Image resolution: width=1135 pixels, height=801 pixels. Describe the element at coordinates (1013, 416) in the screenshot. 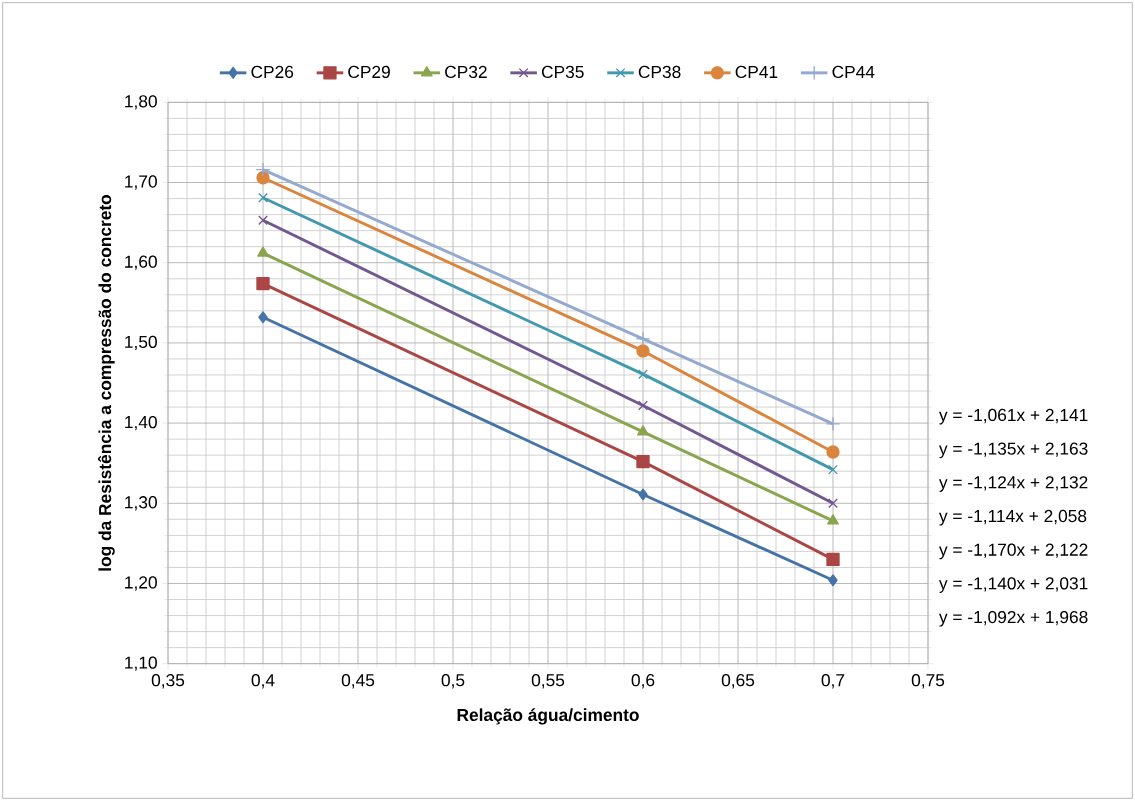

I see `text: y = -1,061x + 2,141` at that location.